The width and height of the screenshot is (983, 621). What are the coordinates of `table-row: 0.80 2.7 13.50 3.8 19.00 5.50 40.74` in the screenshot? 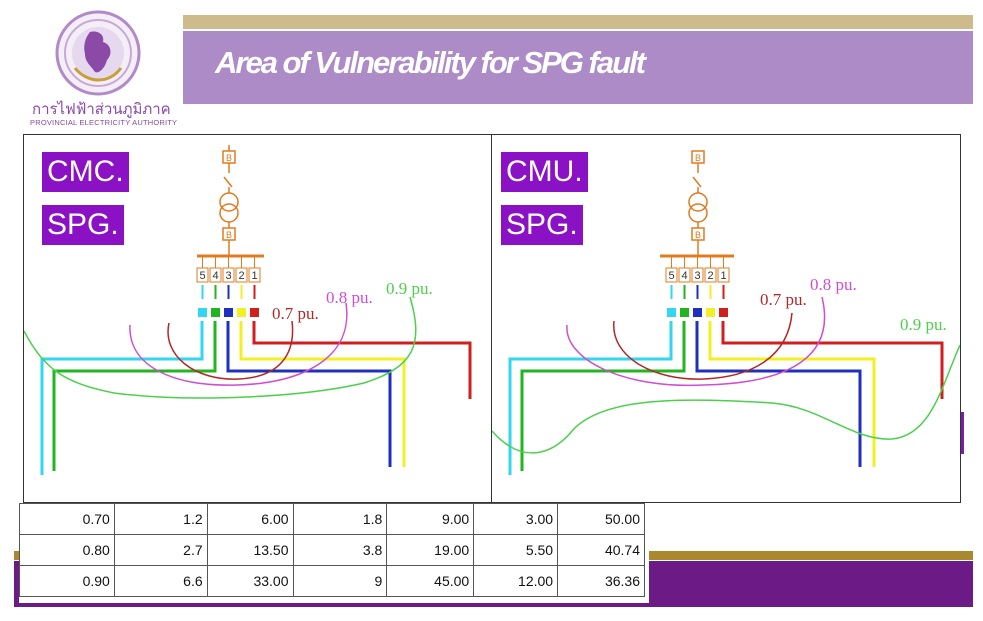 It's located at (332, 550).